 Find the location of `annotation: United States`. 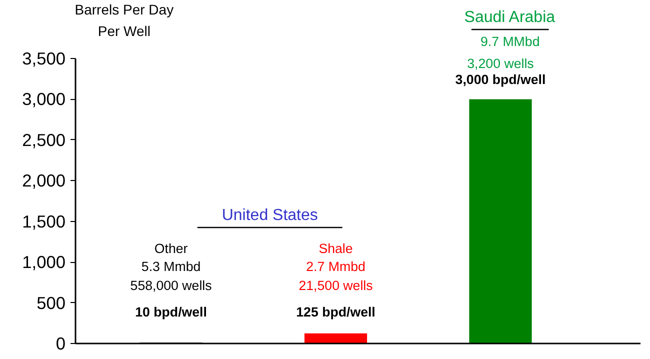

annotation: United States is located at coordinates (270, 215).